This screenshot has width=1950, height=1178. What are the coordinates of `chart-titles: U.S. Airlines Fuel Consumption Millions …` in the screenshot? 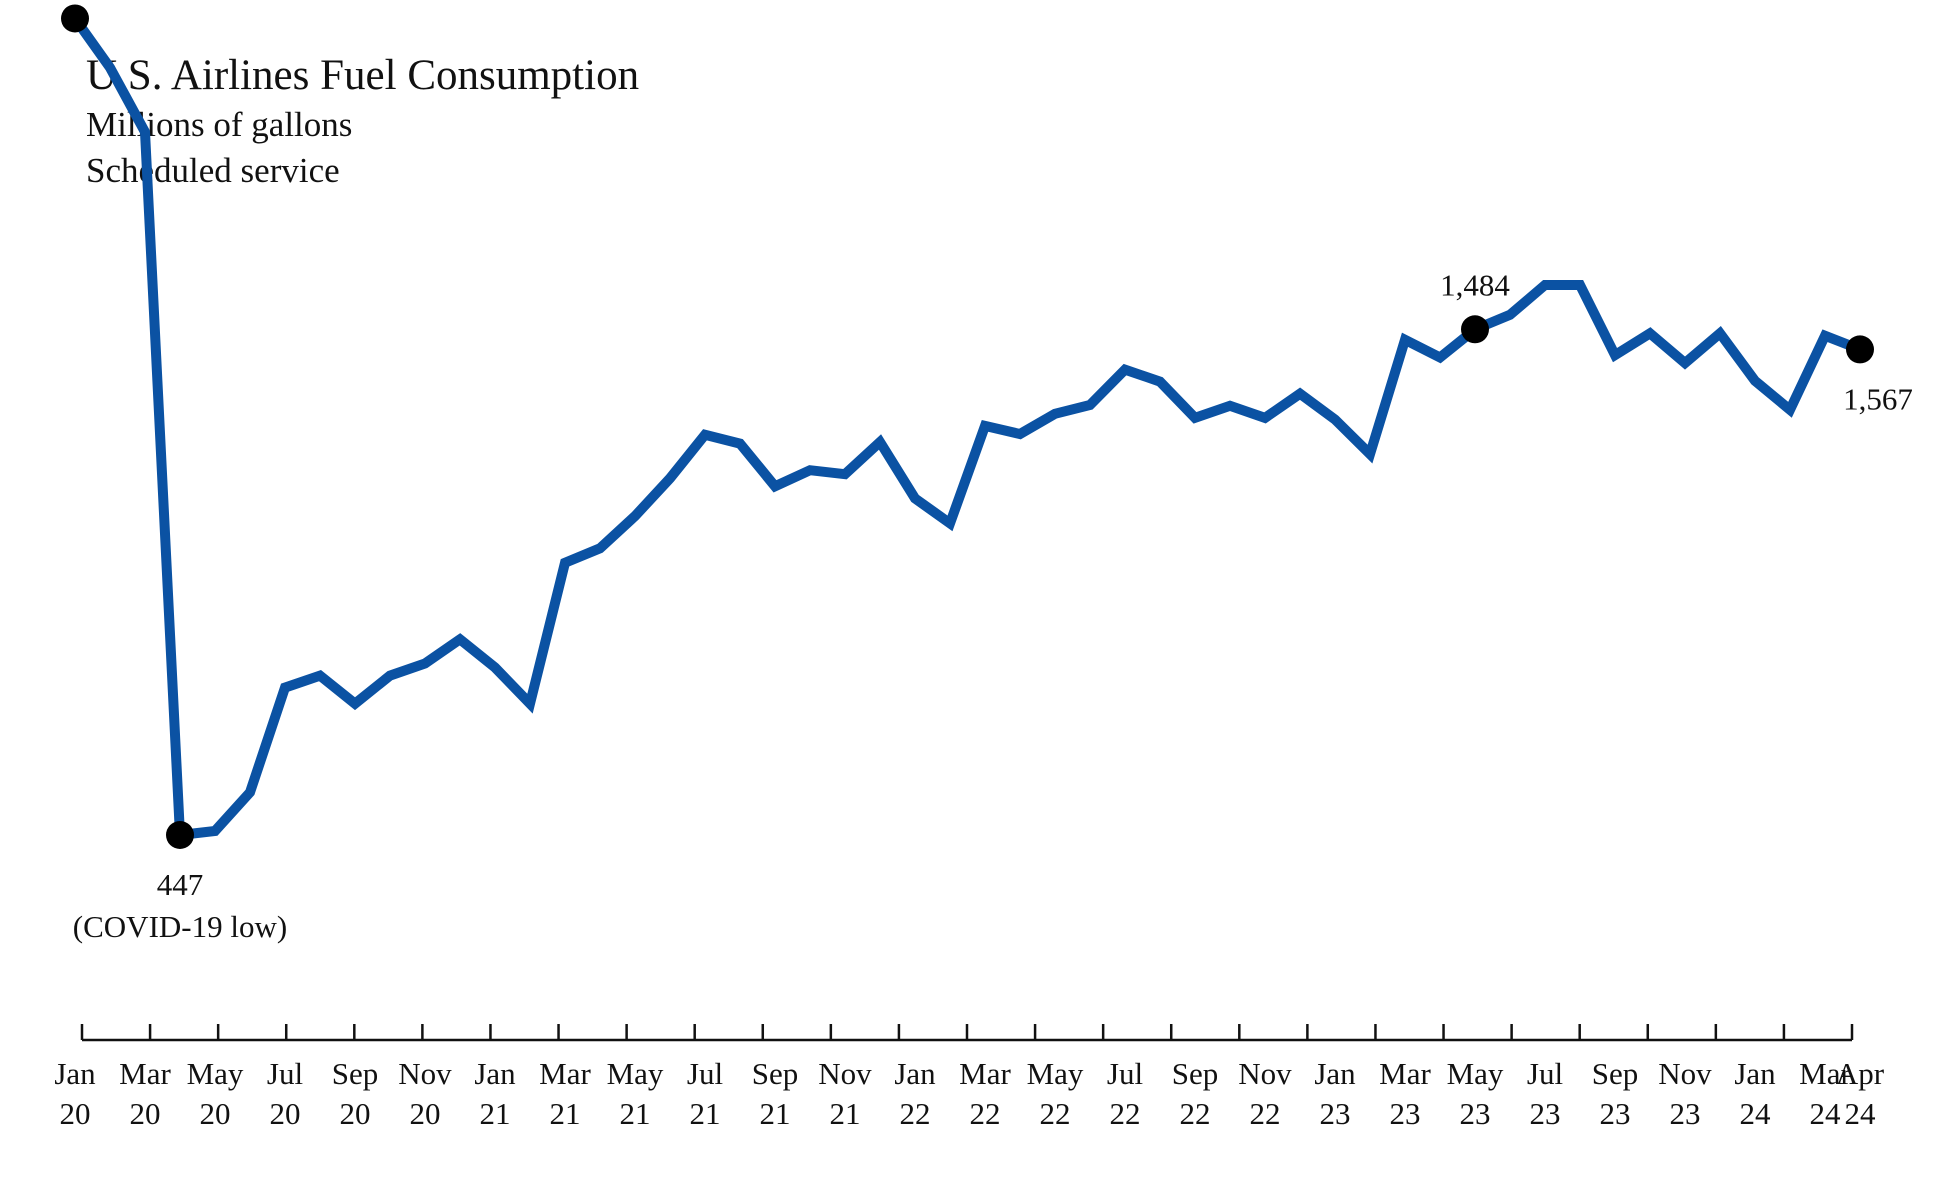 It's located at (362, 122).